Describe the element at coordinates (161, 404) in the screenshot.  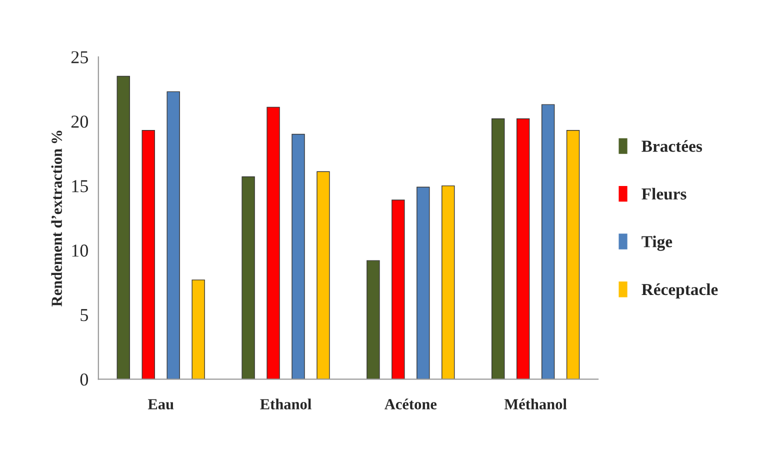
I see `x-tick-label: Eau` at that location.